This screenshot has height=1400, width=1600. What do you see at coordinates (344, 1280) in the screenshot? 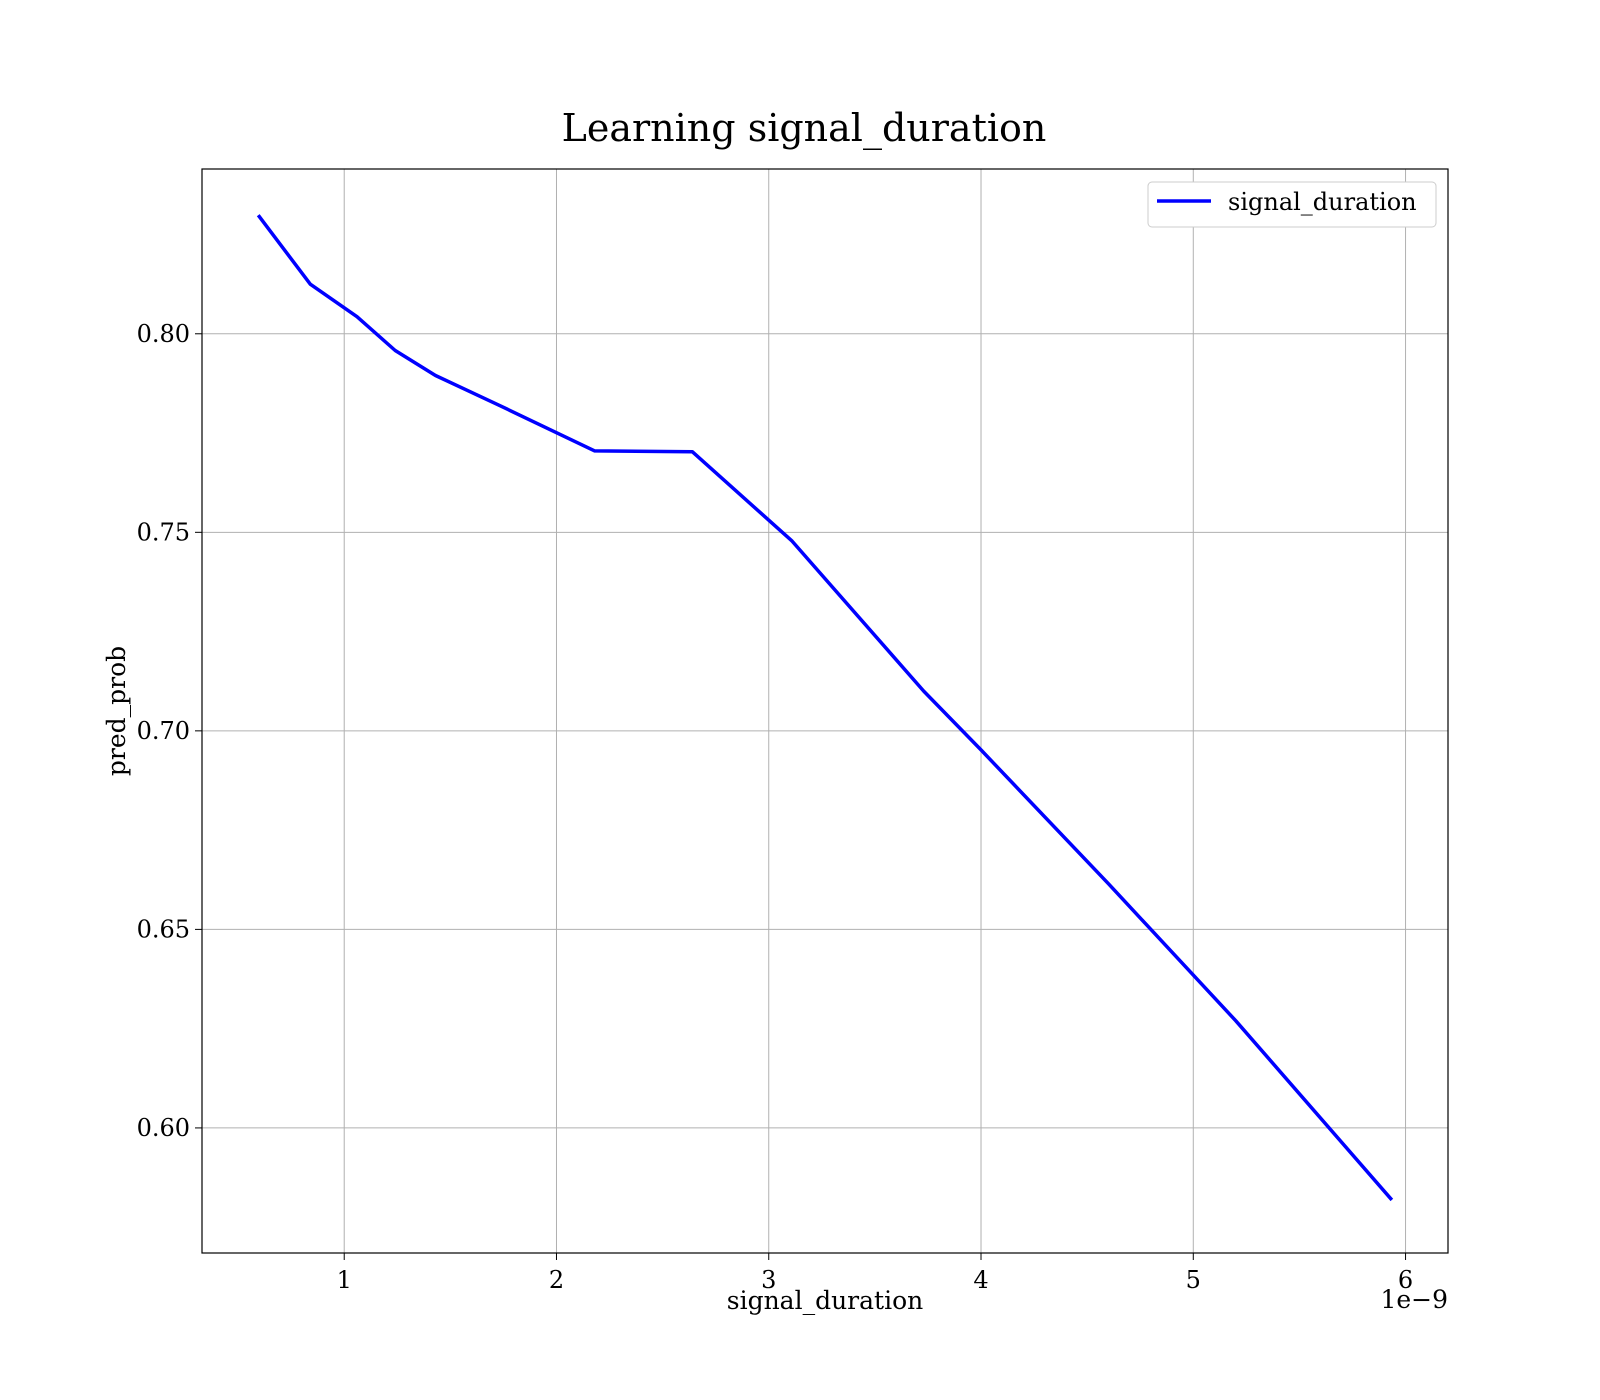
I see `x-tick-label: 1` at bounding box center [344, 1280].